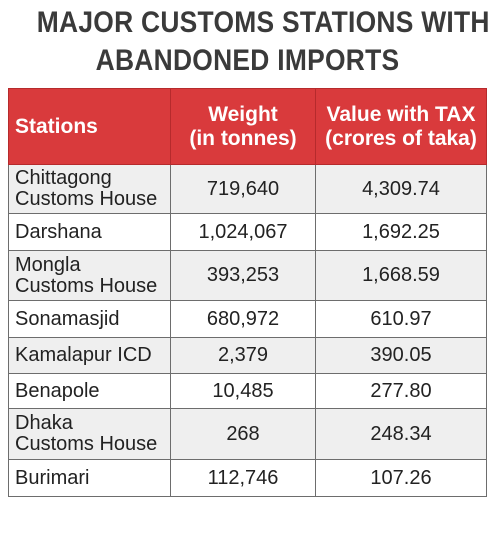  What do you see at coordinates (243, 232) in the screenshot?
I see `weight-cell: 1,024,067` at bounding box center [243, 232].